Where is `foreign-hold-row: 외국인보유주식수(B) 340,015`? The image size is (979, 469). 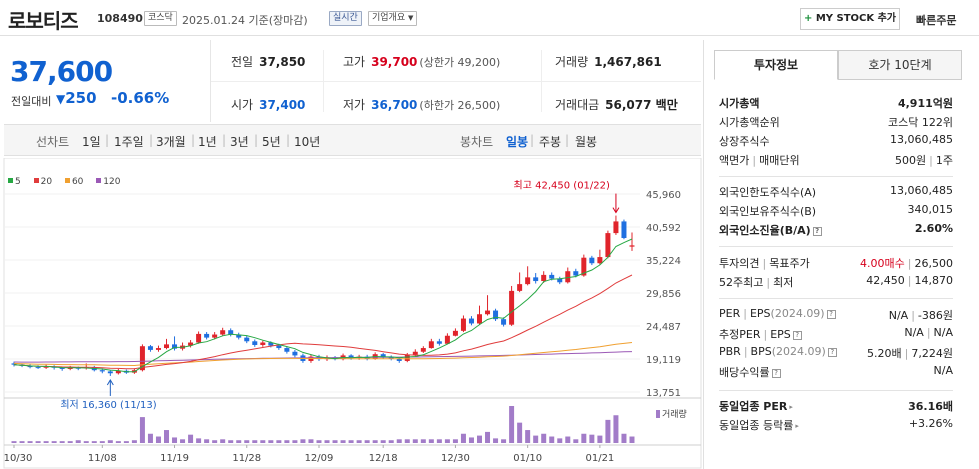
foreign-hold-row: 외국인보유주식수(B) 340,015 is located at coordinates (836, 212).